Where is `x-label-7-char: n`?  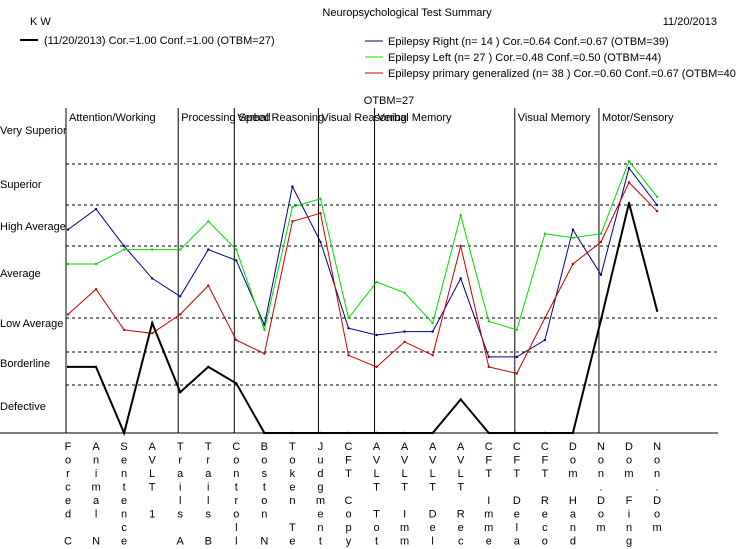 x-label-7-char: n is located at coordinates (264, 515).